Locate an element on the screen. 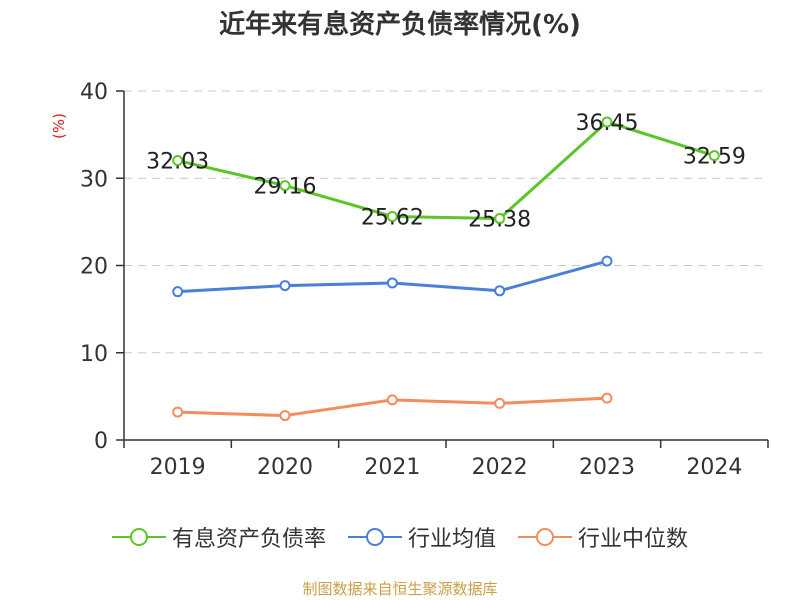 The width and height of the screenshot is (800, 600). x-tick-label: 2020 is located at coordinates (285, 467).